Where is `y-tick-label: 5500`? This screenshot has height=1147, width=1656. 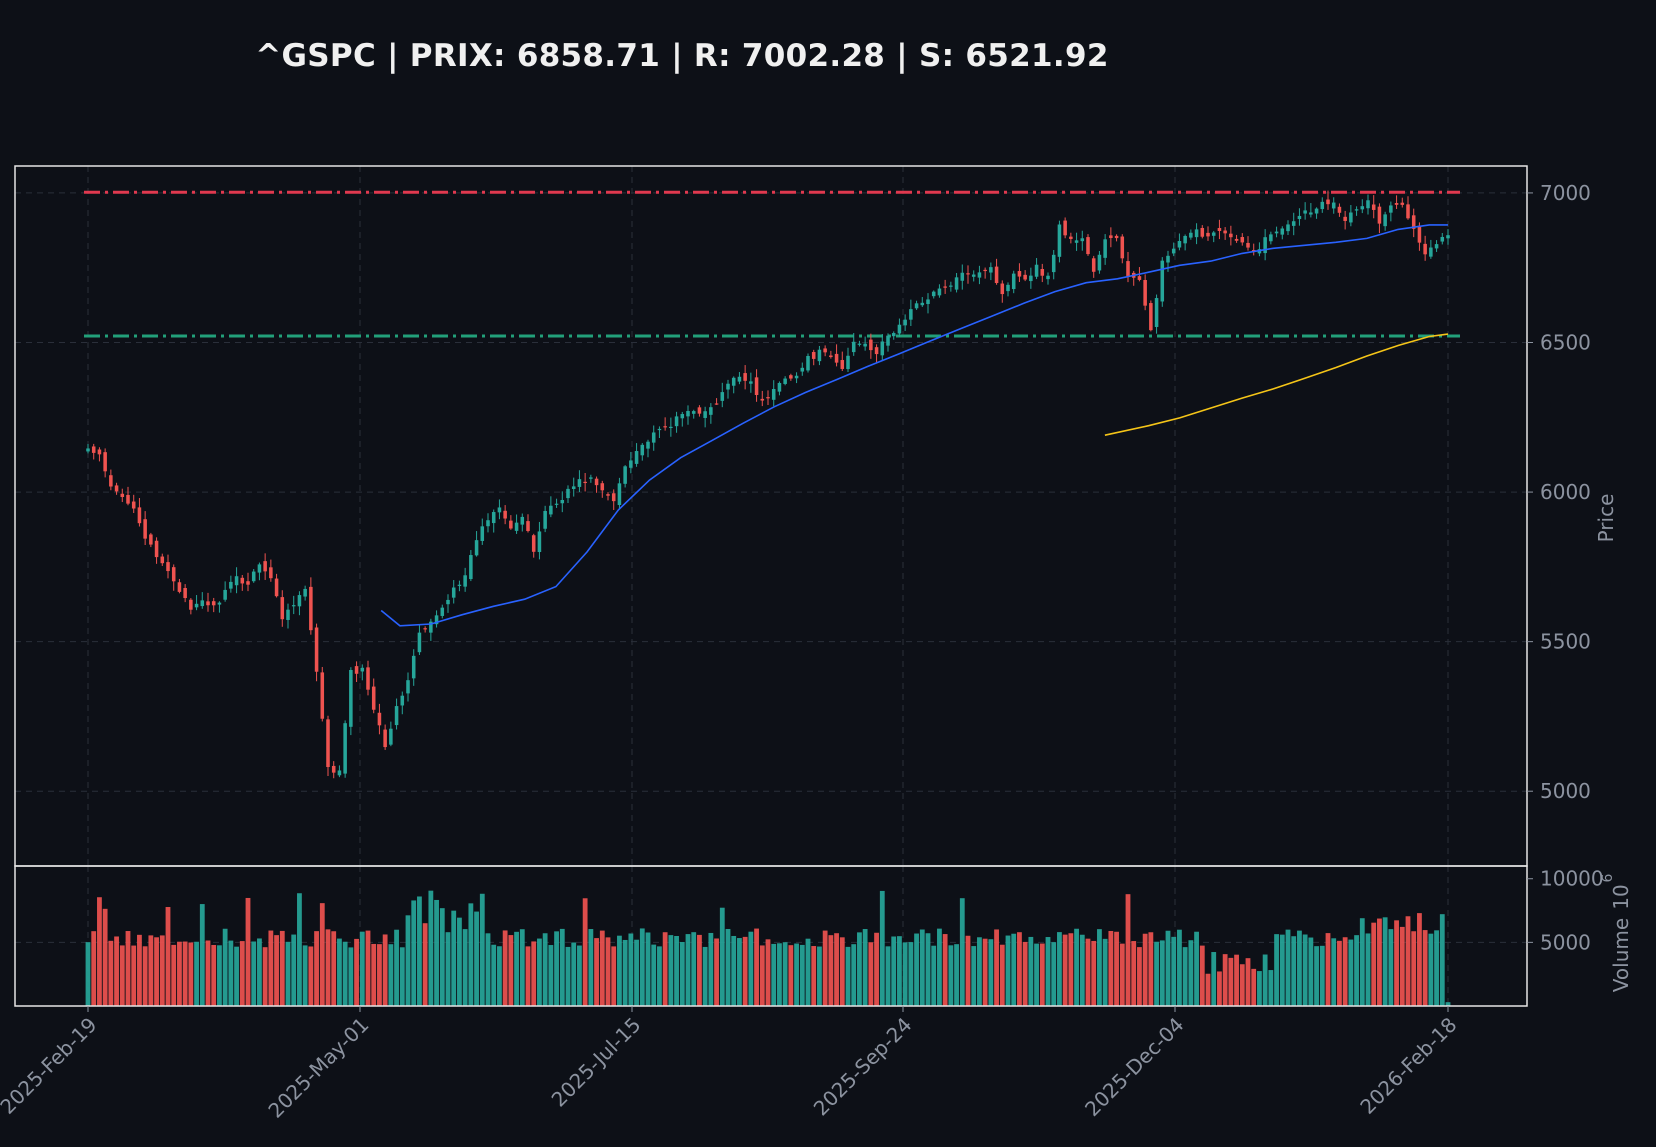 y-tick-label: 5500 is located at coordinates (1565, 642).